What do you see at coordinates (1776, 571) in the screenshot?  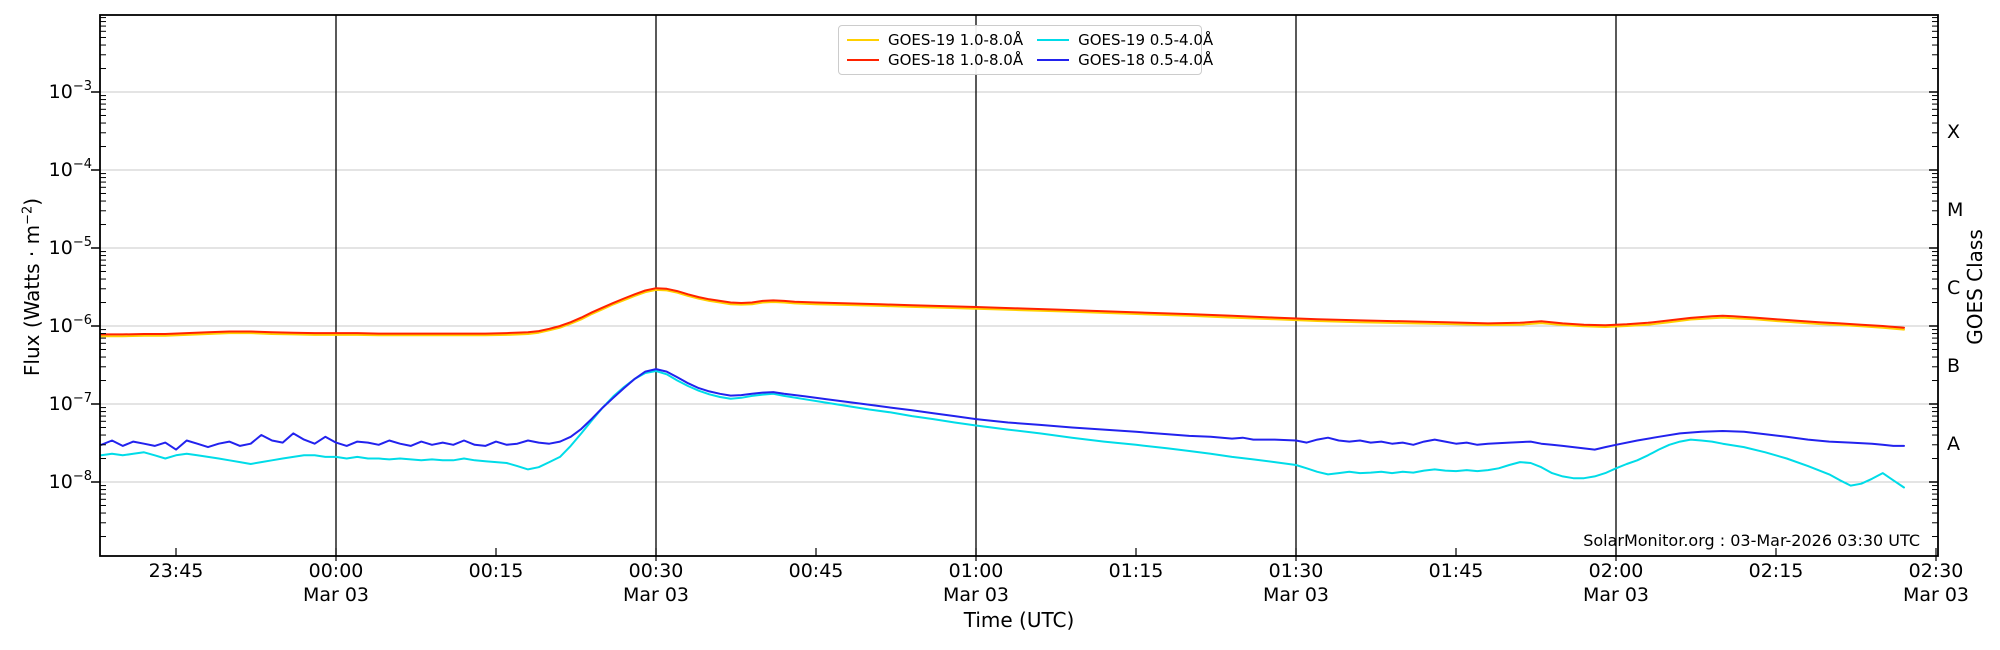 I see `x-tick-label: 02:15` at bounding box center [1776, 571].